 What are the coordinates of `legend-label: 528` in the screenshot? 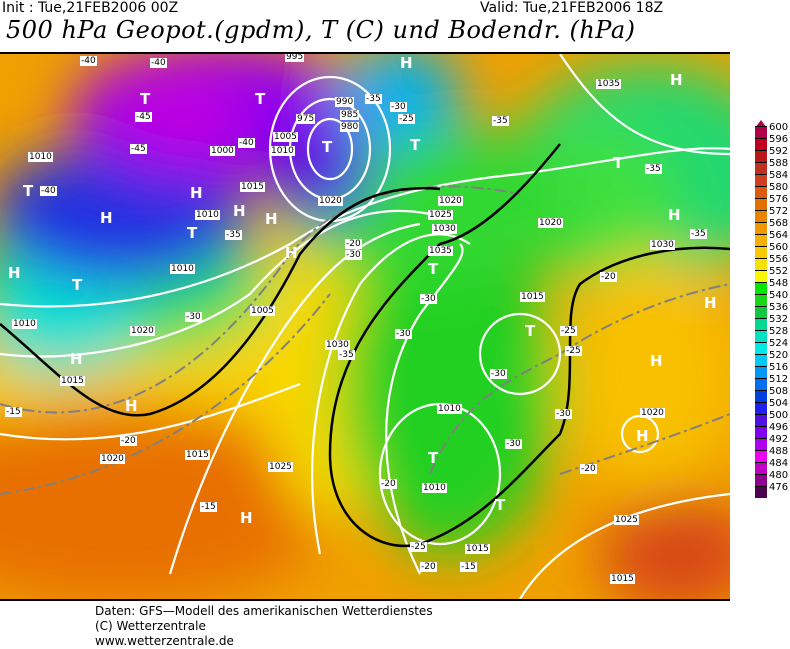 It's located at (779, 331).